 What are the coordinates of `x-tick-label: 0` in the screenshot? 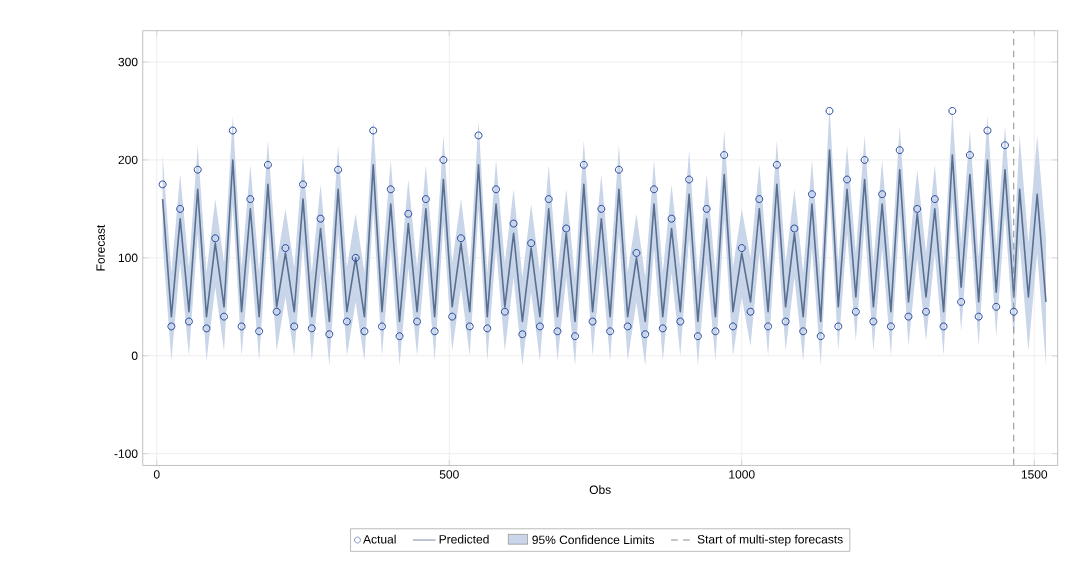 It's located at (156, 474).